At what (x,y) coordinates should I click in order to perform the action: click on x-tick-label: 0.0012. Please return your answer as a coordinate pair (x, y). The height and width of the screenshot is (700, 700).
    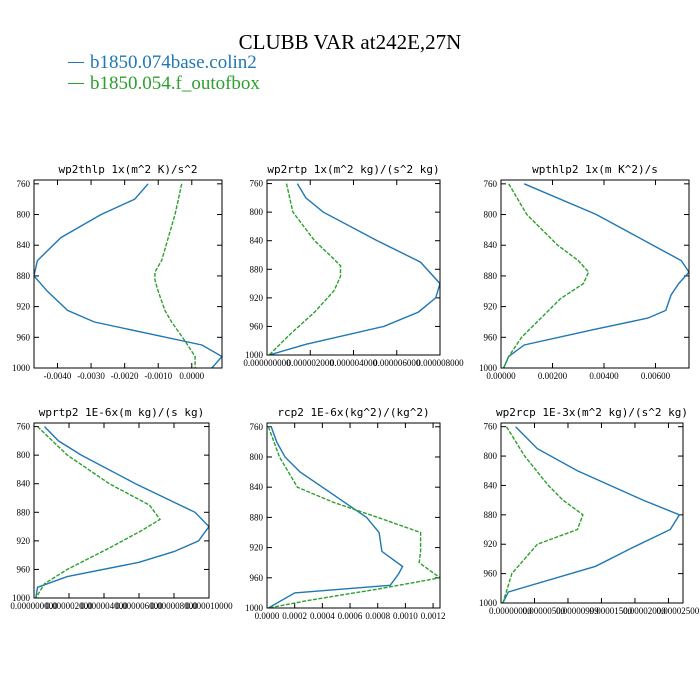
    Looking at the image, I should click on (433, 616).